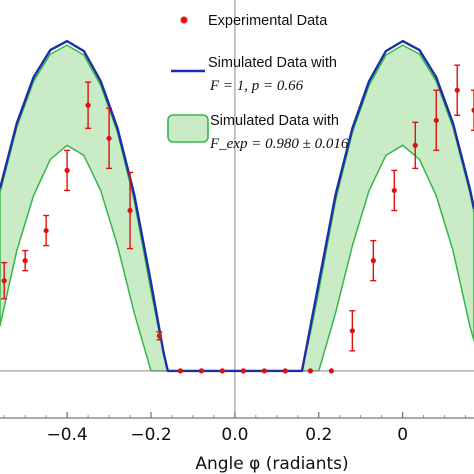 The width and height of the screenshot is (474, 474). What do you see at coordinates (318, 435) in the screenshot?
I see `x-tick-label: 0.2` at bounding box center [318, 435].